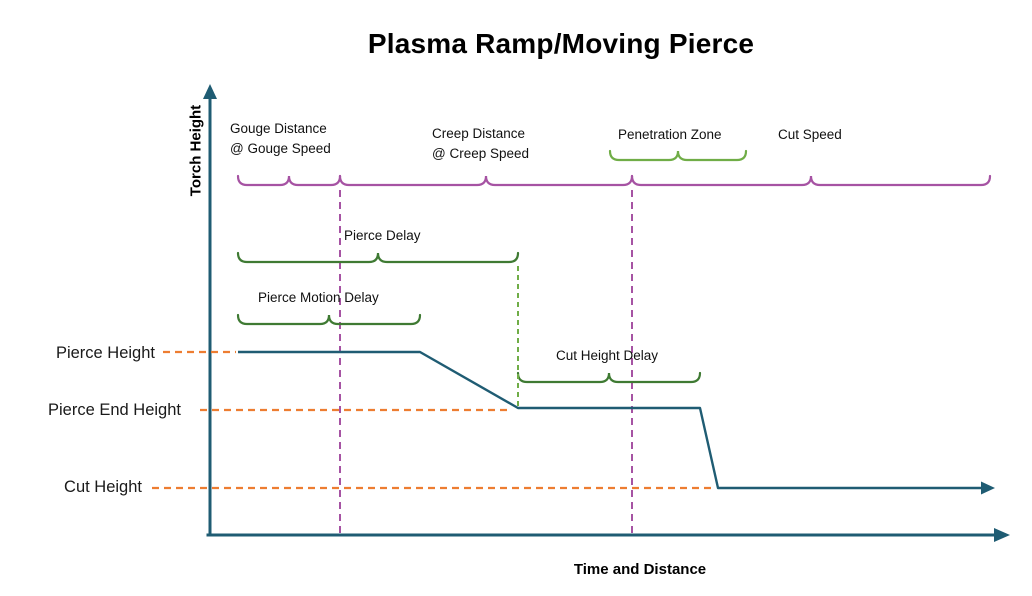 The width and height of the screenshot is (1032, 596). What do you see at coordinates (105, 353) in the screenshot?
I see `pierce-height-label: Pierce Height` at bounding box center [105, 353].